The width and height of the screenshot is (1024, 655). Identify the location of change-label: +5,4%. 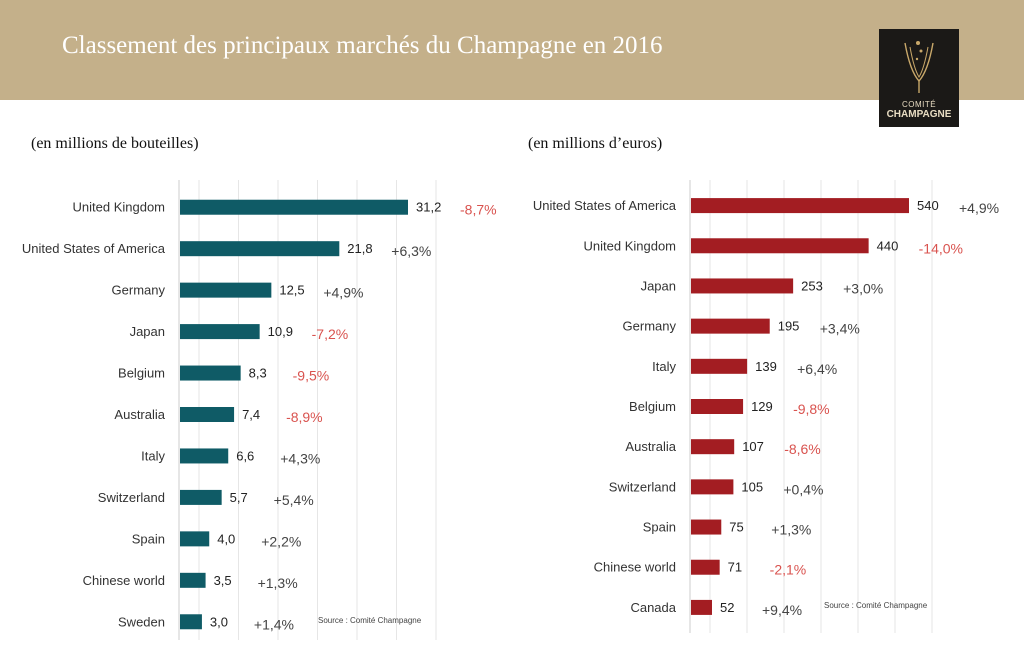
(294, 500).